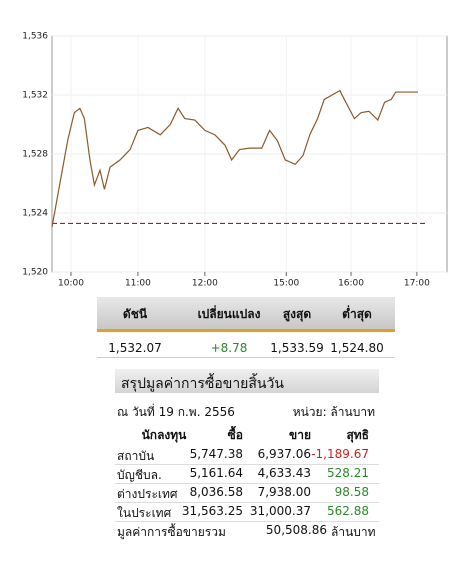 This screenshot has height=572, width=475. Describe the element at coordinates (171, 532) in the screenshot. I see `total-label: มูลค่าการซื้อขายรวม` at that location.